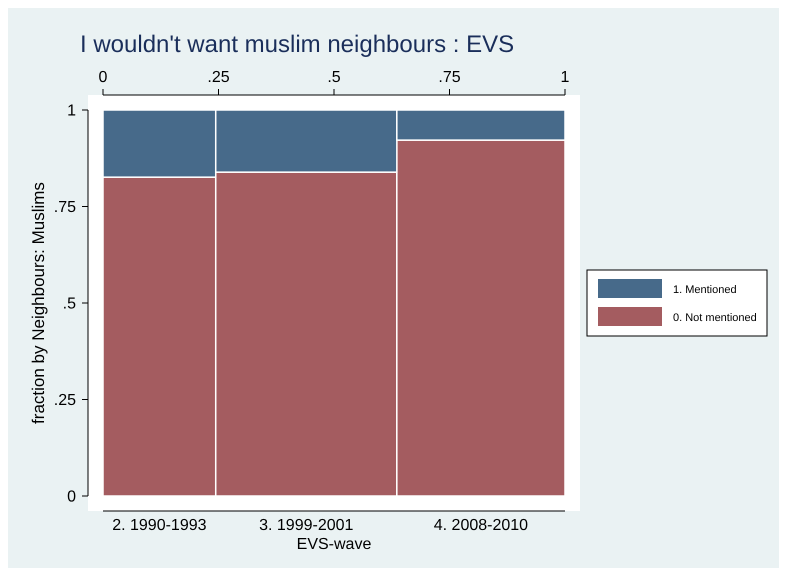  I want to click on y-tick-label: .25, so click(65, 401).